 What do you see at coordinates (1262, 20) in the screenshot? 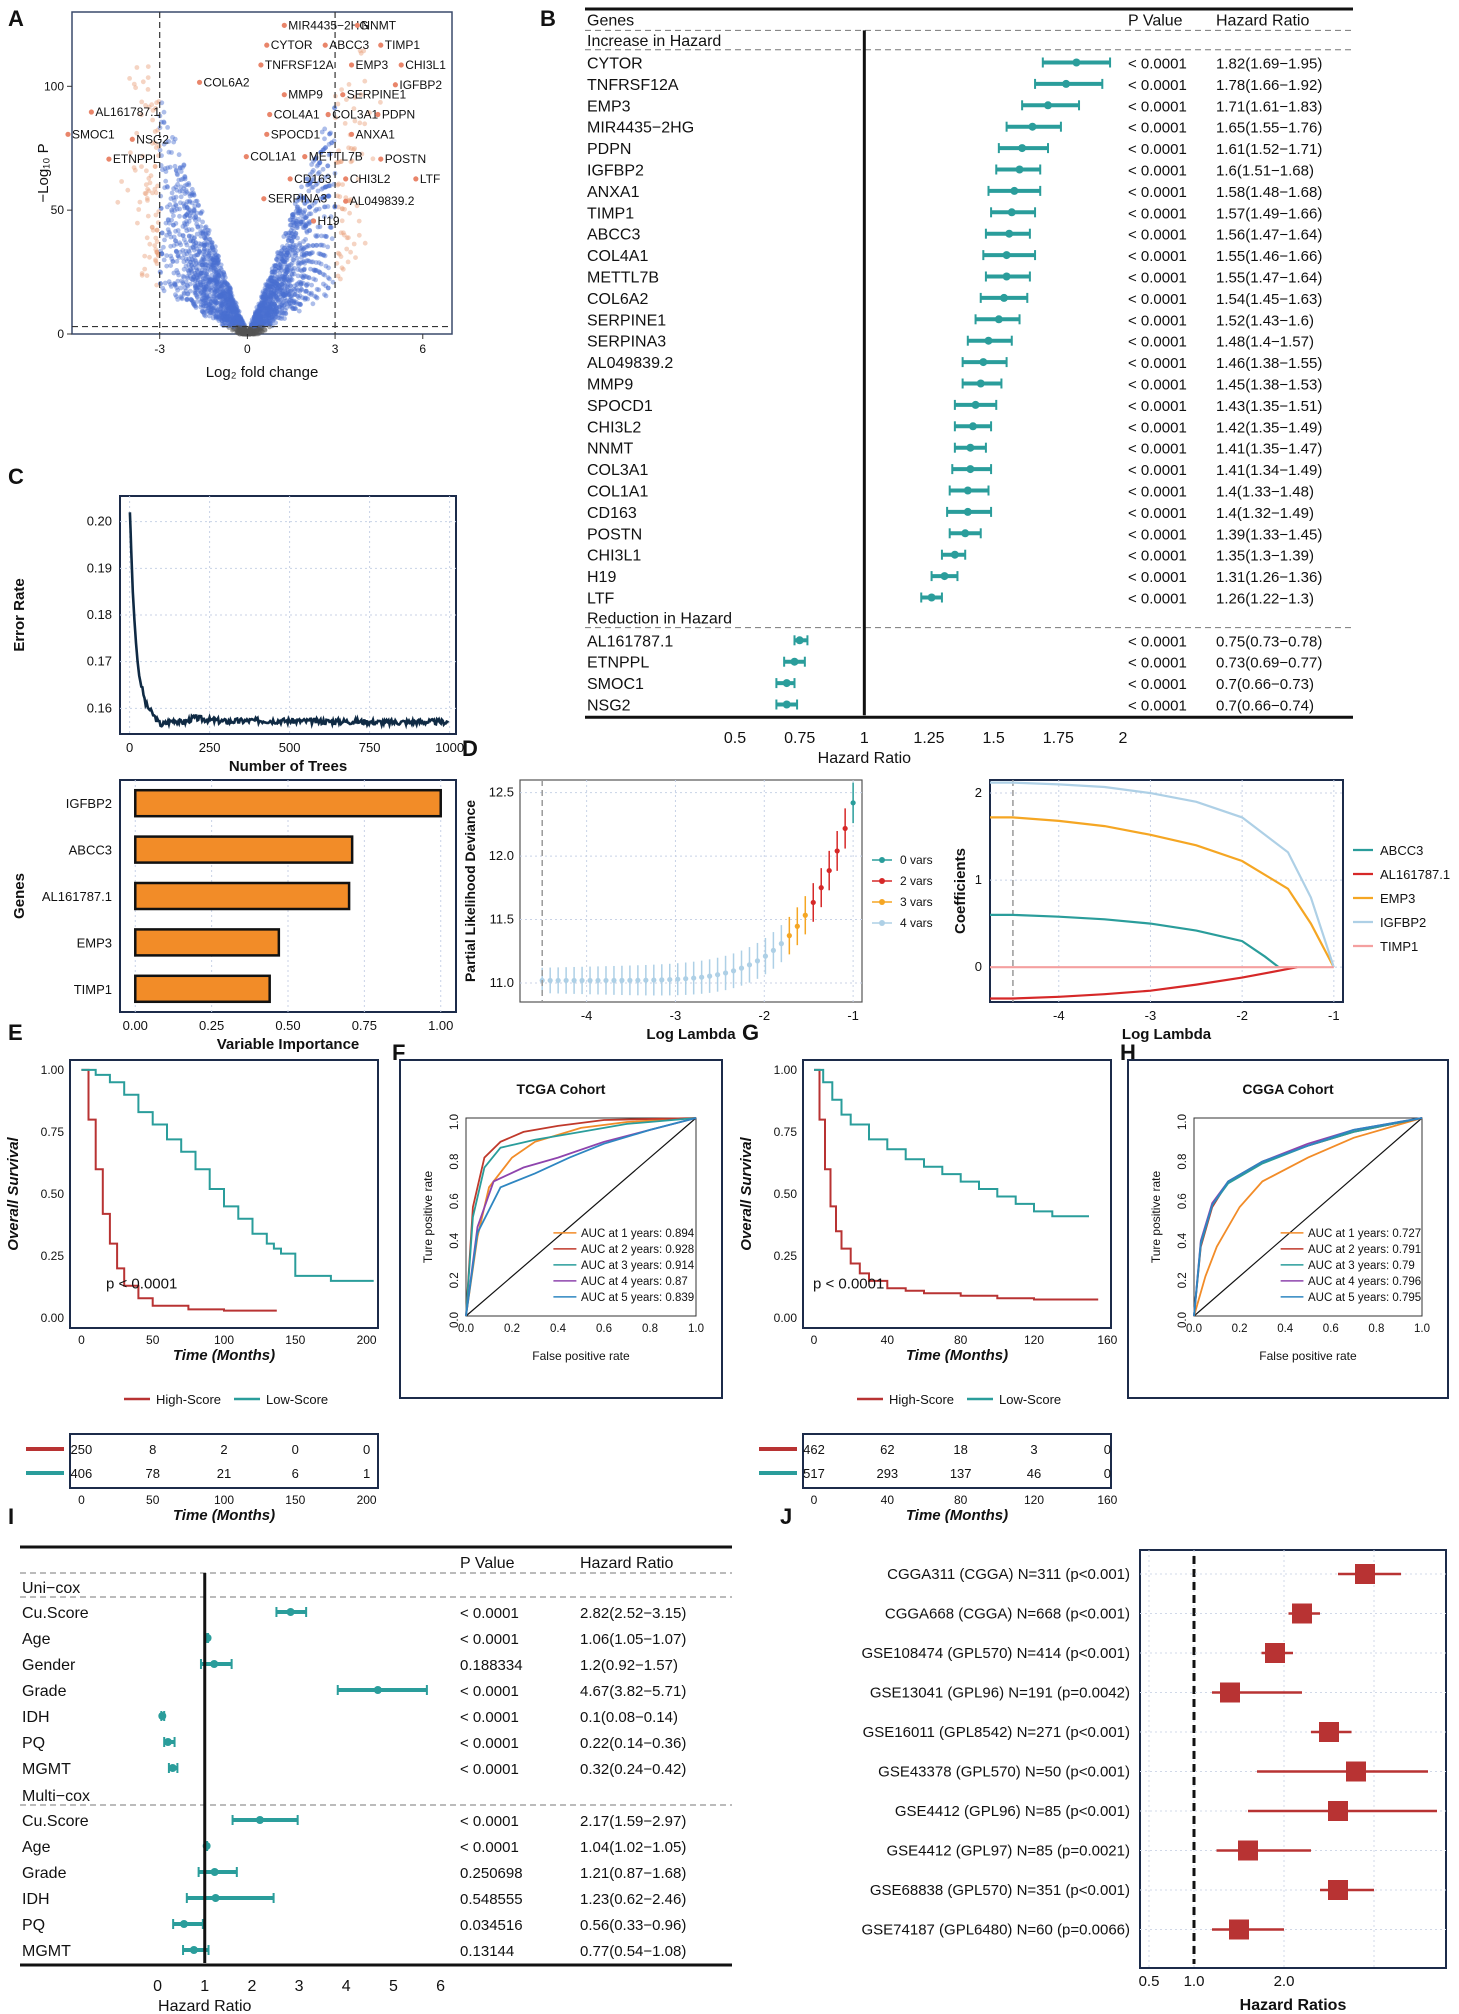
I see `B-header-hr: Hazard Ratio` at bounding box center [1262, 20].